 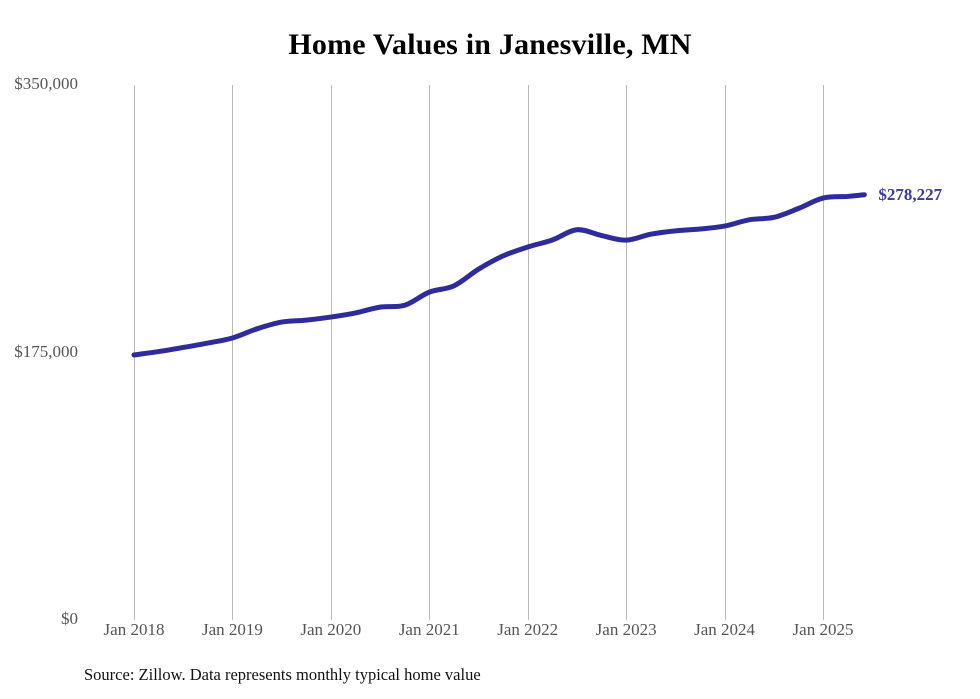 What do you see at coordinates (823, 629) in the screenshot?
I see `x-tick-label: Jan 2025` at bounding box center [823, 629].